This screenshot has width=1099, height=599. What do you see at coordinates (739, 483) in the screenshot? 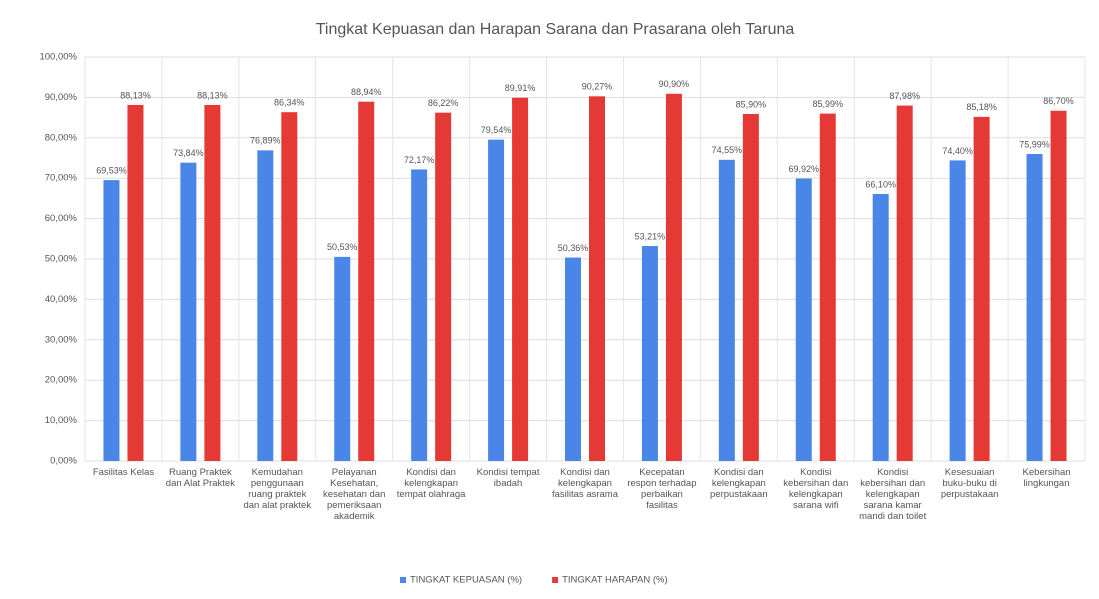
I see `x-tick-label: Kondisi dan kelengkapan perpustakaan` at bounding box center [739, 483].